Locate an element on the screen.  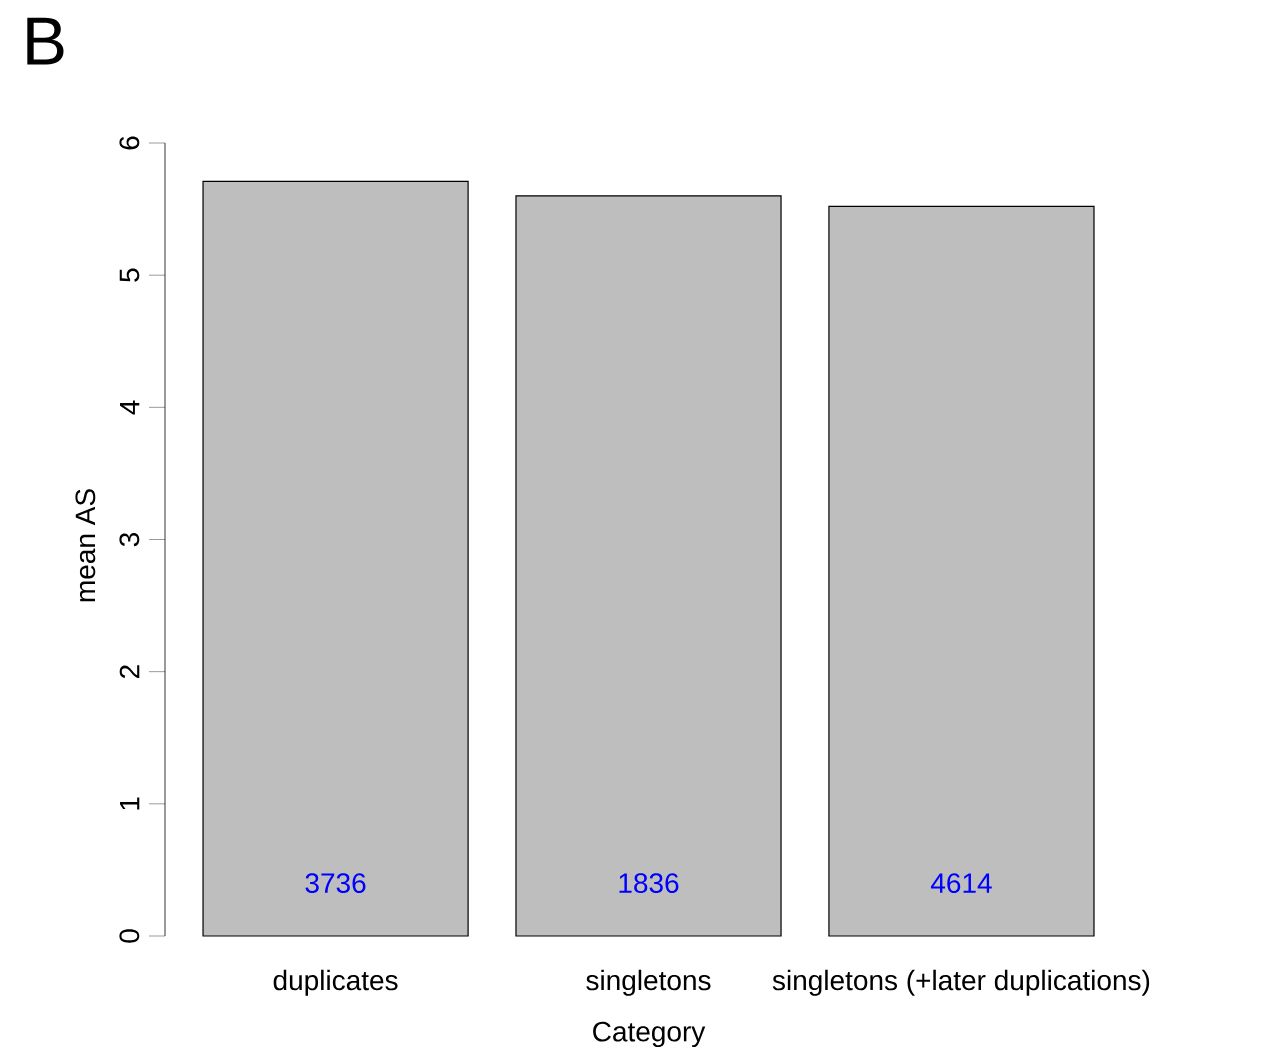
y-axis-title: mean AS is located at coordinates (85, 545).